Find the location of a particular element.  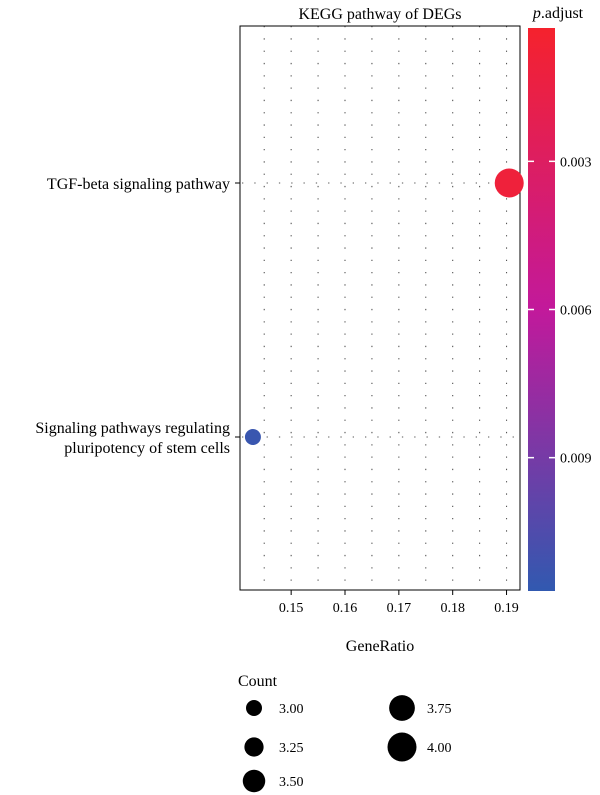

size-legend-label: 3.25 is located at coordinates (291, 748).